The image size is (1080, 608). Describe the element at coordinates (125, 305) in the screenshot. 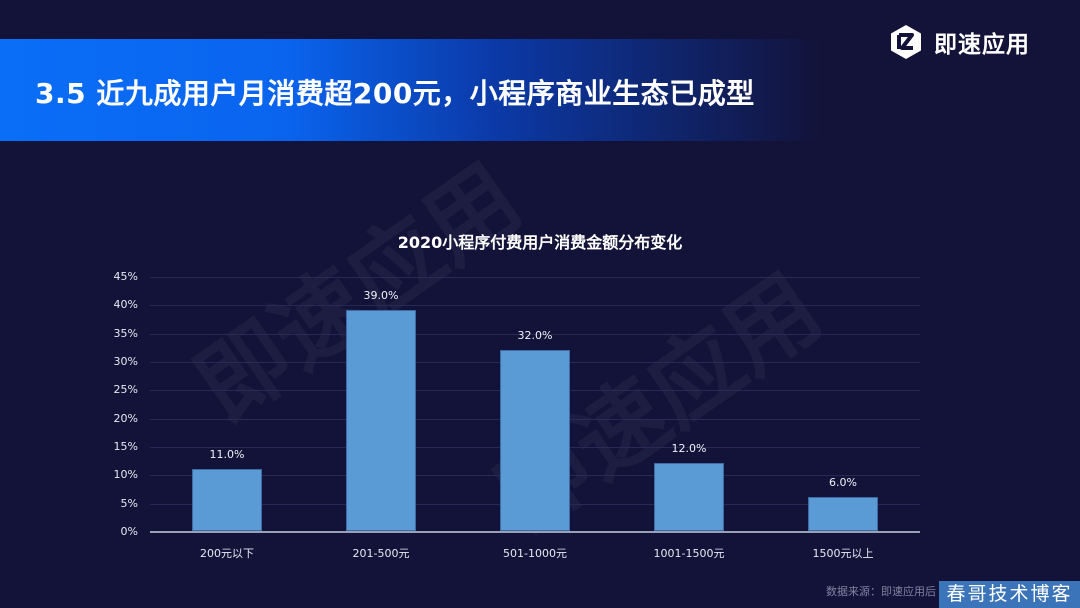

I see `y-tick-label: 40%` at that location.